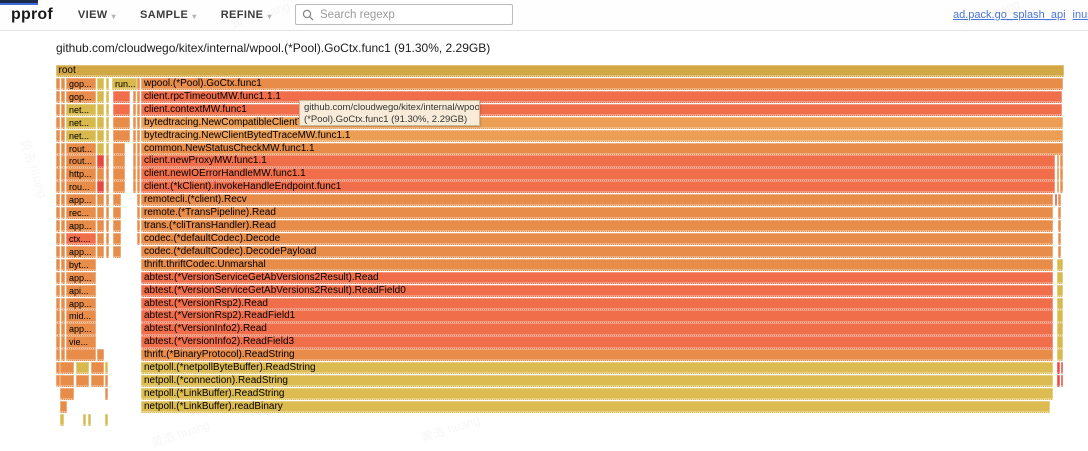  Describe the element at coordinates (597, 303) in the screenshot. I see `flame-frame: abtest.(*VersionRsp2).Read` at that location.